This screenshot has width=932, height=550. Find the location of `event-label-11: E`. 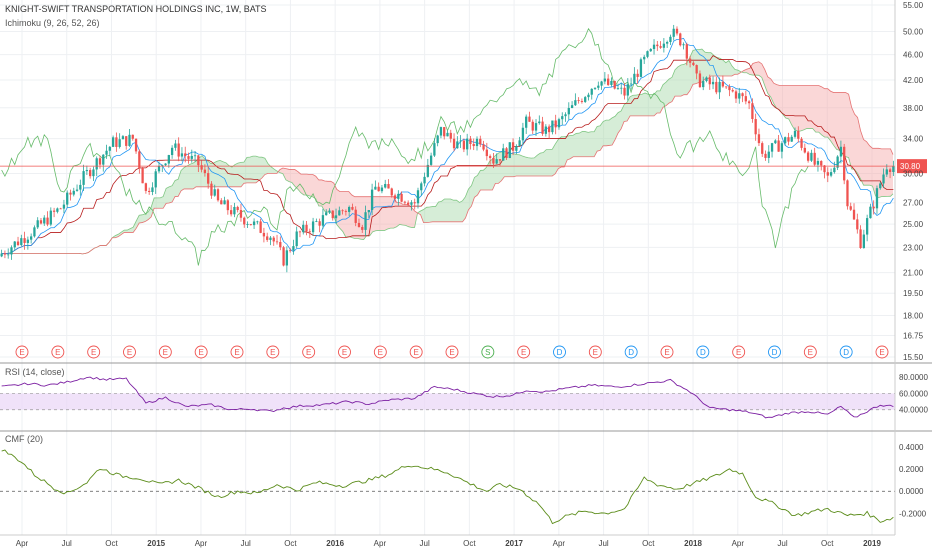

event-label-11: E is located at coordinates (415, 352).